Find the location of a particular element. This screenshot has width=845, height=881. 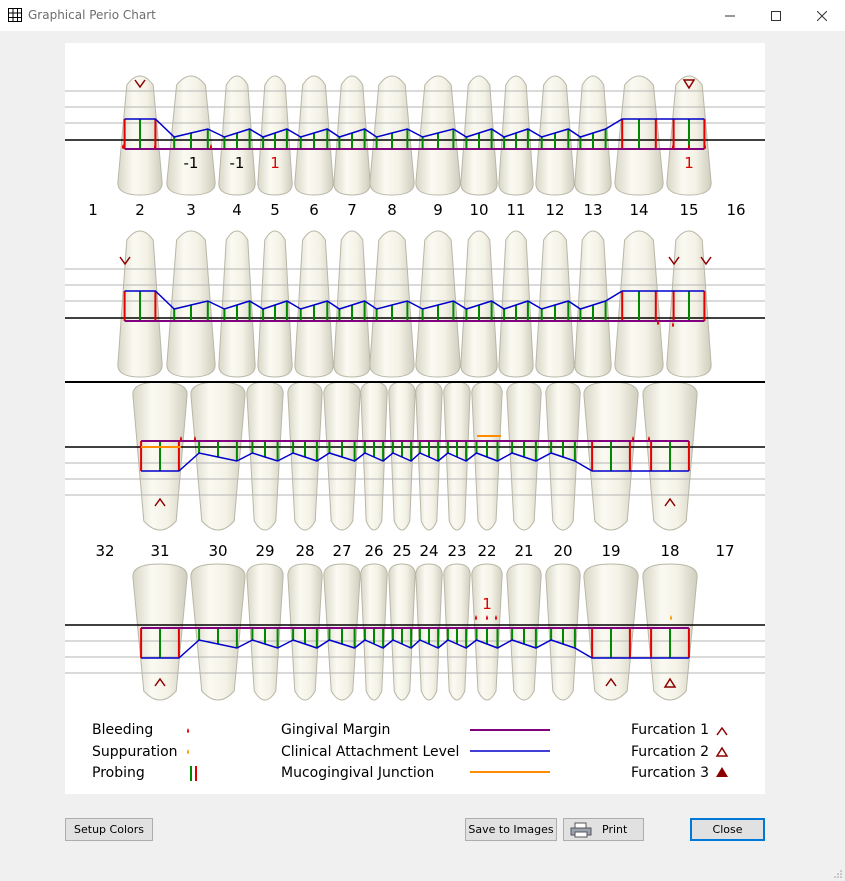

tooth-number-lower: 19 is located at coordinates (610, 551).